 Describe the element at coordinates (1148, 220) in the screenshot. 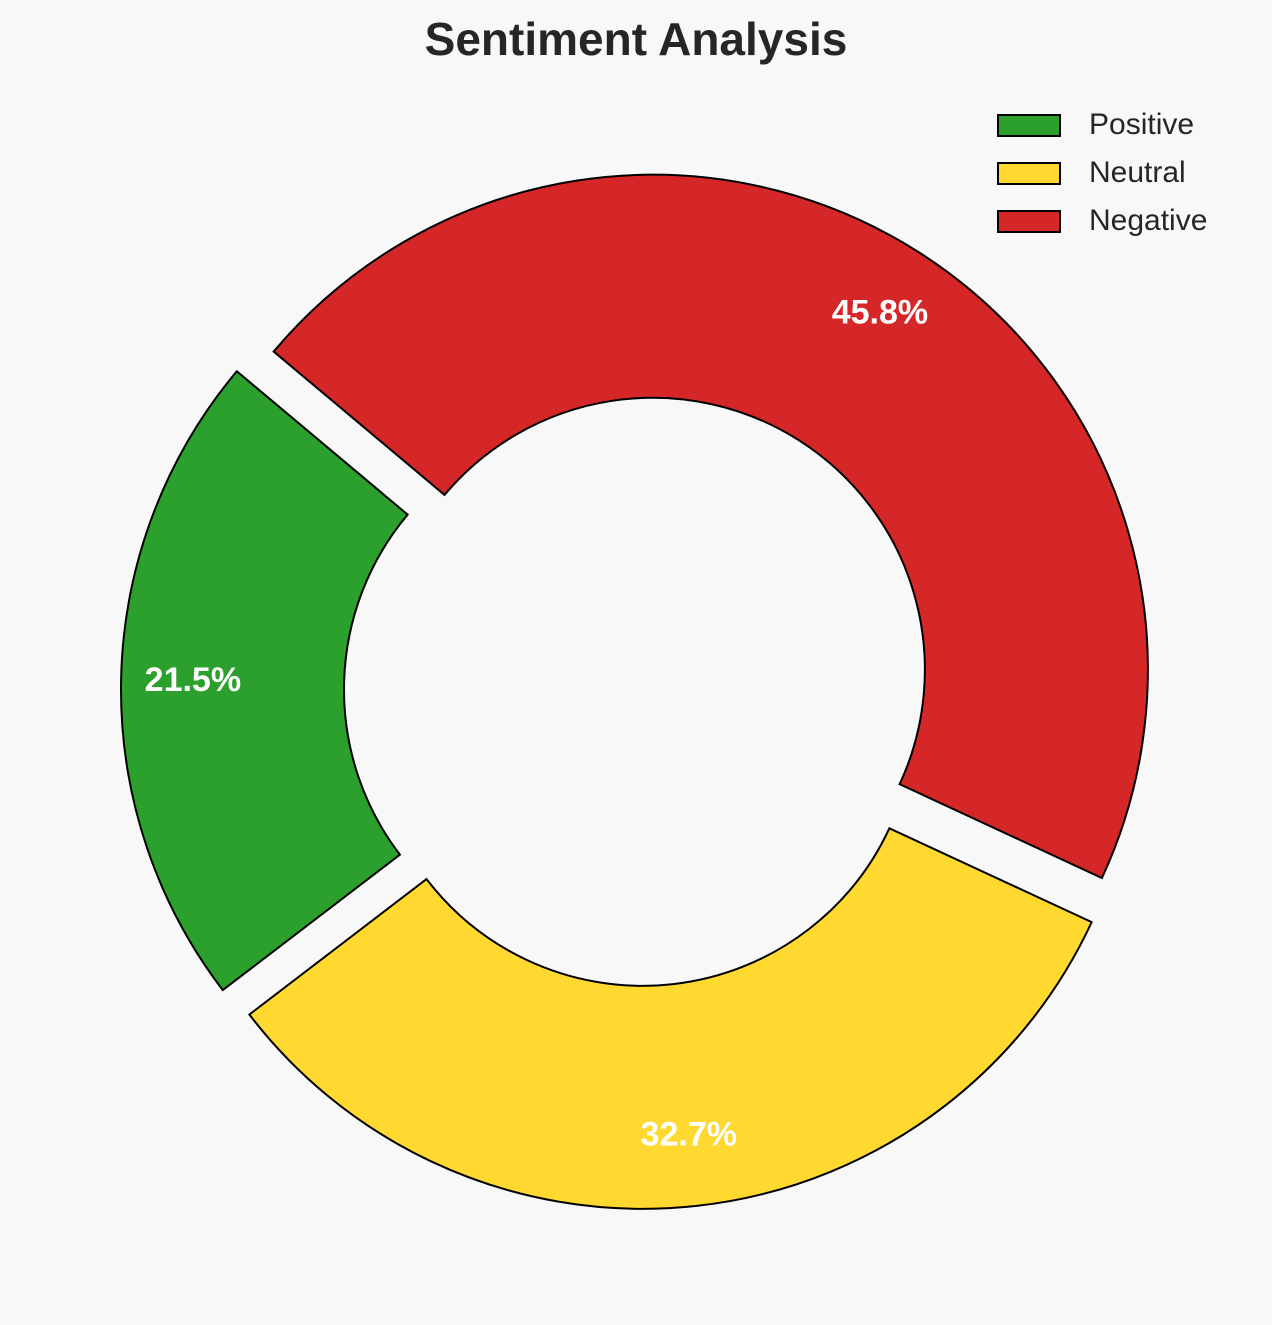

I see `legend-label: Negative` at that location.